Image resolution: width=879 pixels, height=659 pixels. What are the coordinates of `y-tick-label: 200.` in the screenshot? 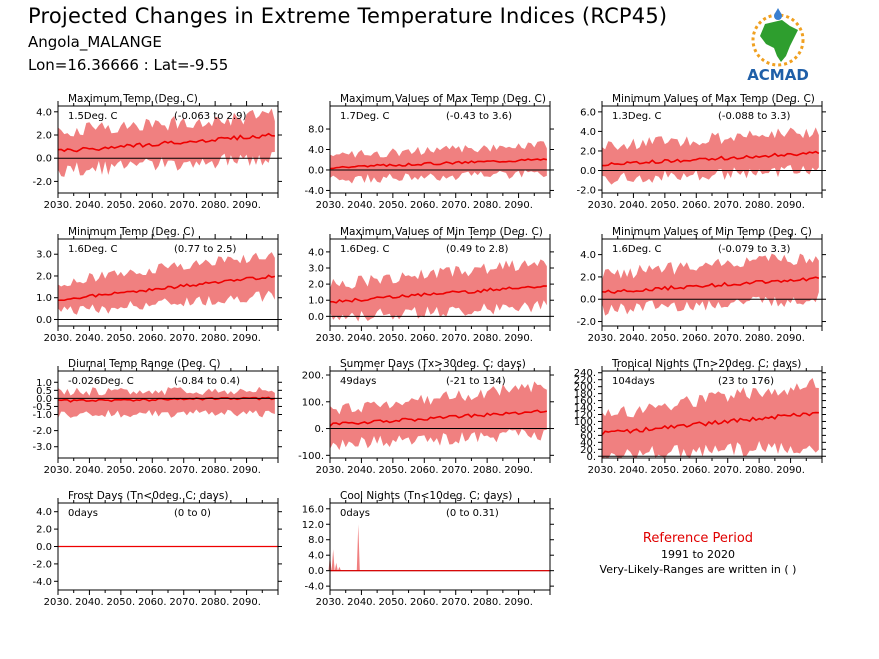 It's located at (313, 376).